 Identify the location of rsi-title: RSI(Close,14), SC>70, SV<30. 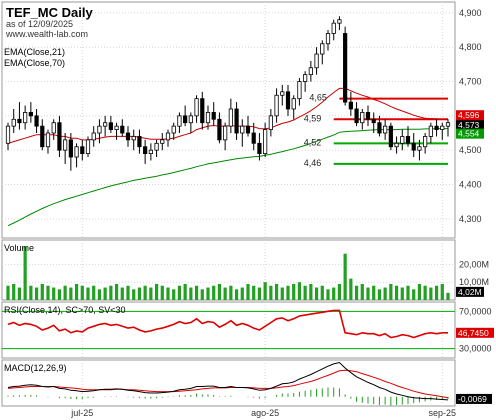
(65, 310).